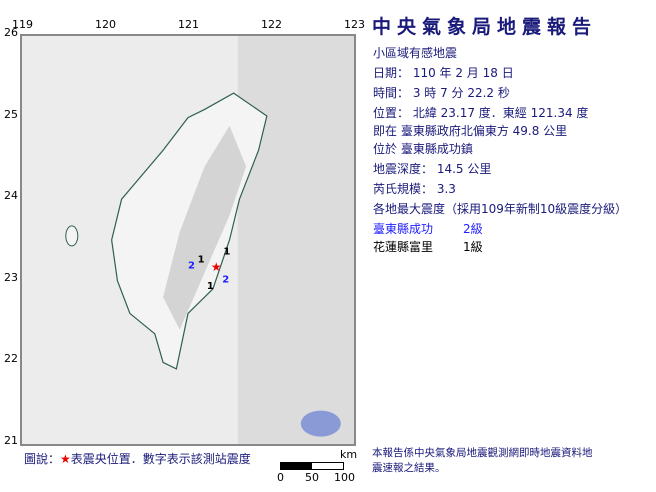 The width and height of the screenshot is (656, 492). I want to click on lat-tick-label: 23, so click(11, 277).